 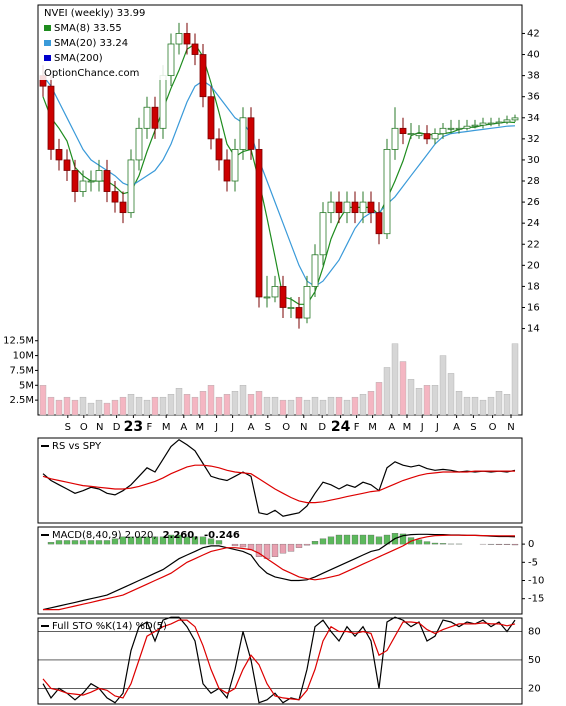 I want to click on y-tick-label: 32, so click(x=533, y=139).